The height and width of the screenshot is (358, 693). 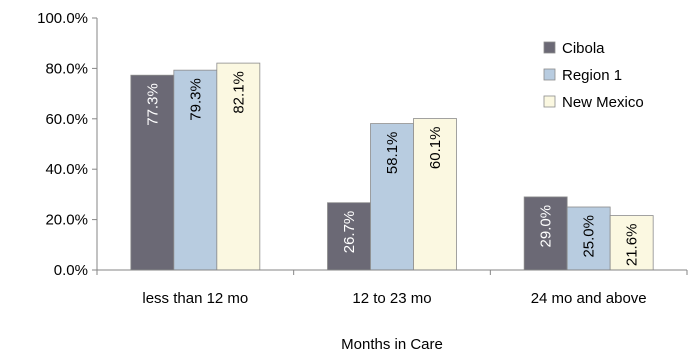 I want to click on y-axis: 0.0% 20.0% 40.0% 60.0% 80.0% 100.0%, so click(x=67, y=144).